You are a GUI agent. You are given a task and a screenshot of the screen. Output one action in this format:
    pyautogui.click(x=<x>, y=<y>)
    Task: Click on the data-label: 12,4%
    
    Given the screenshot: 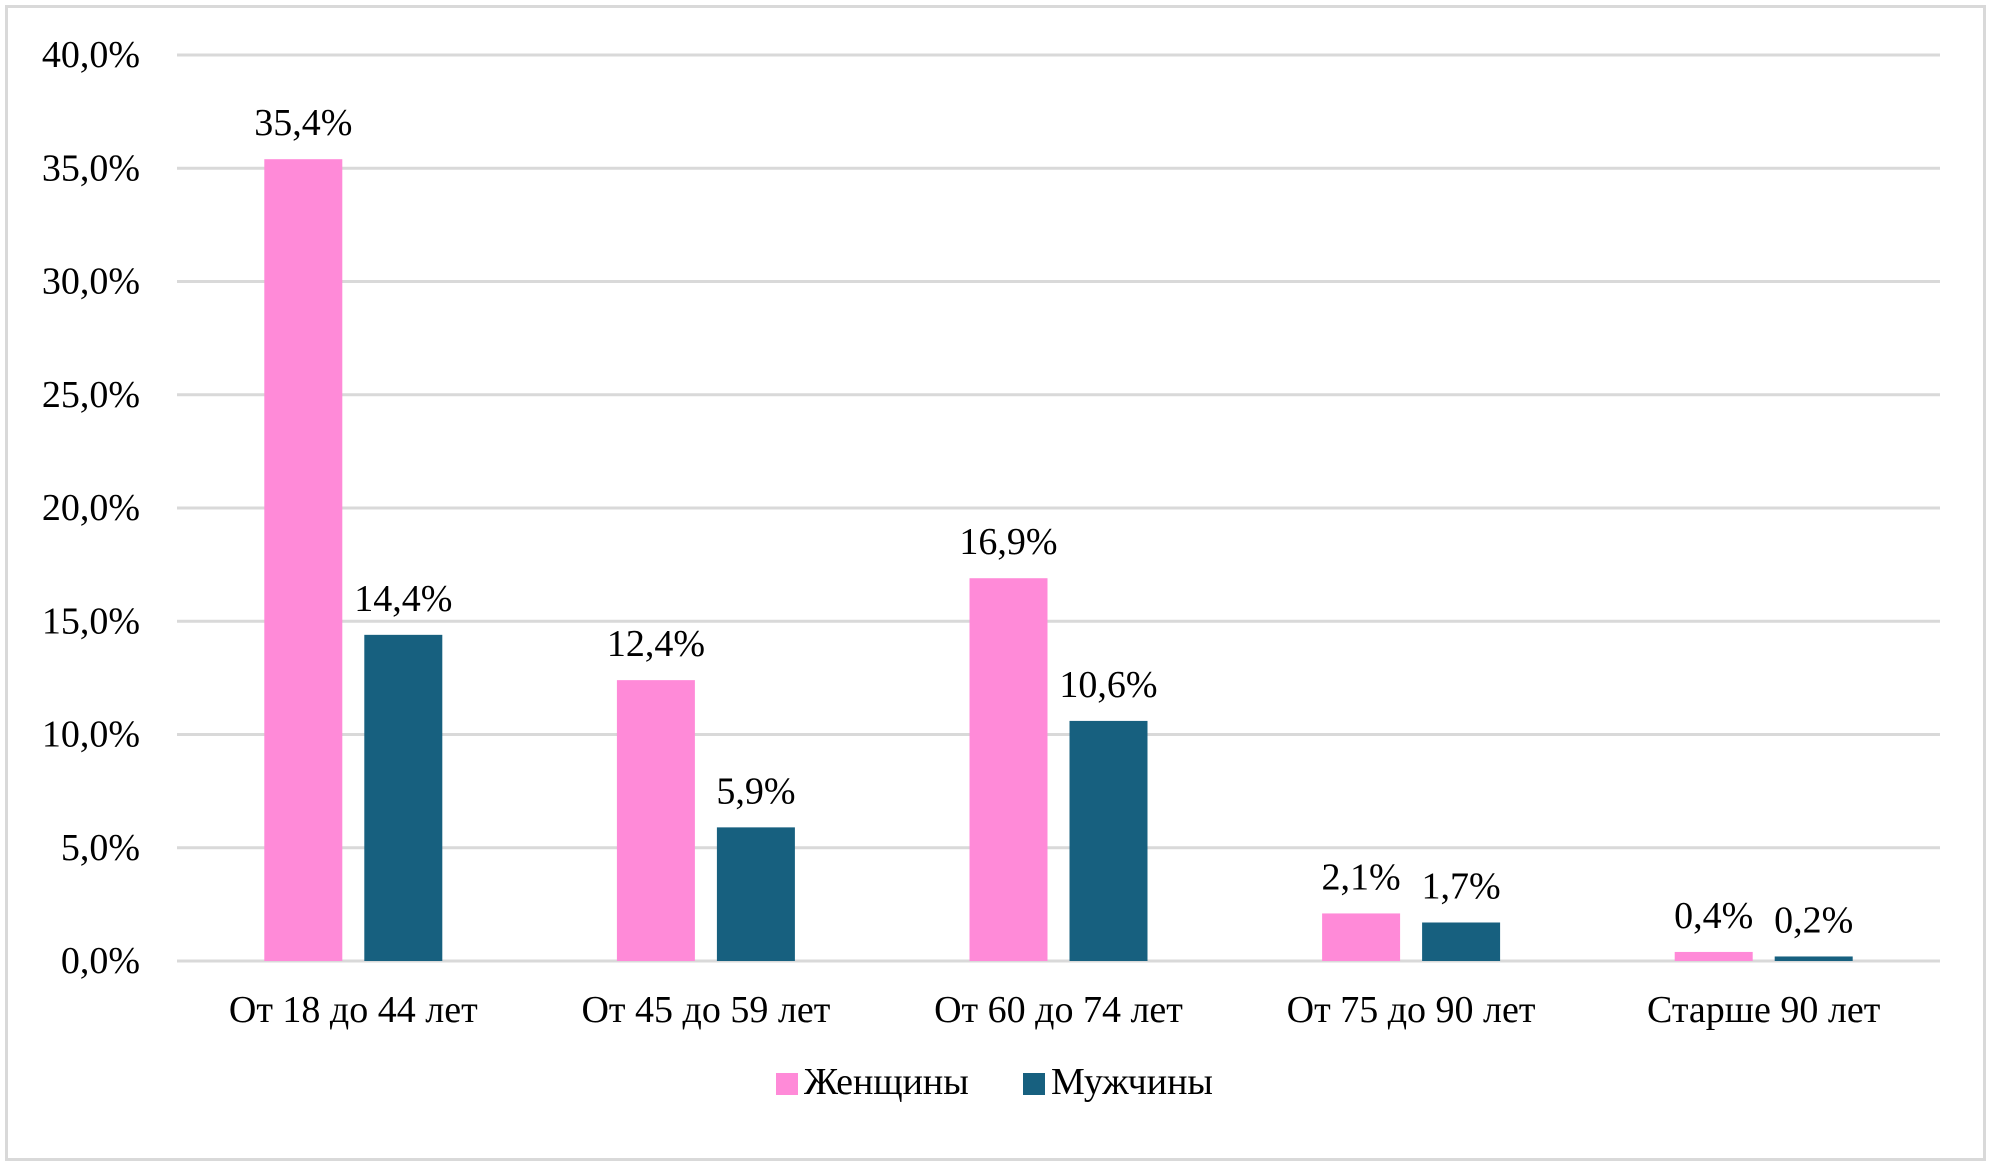 What is the action you would take?
    pyautogui.click(x=656, y=644)
    